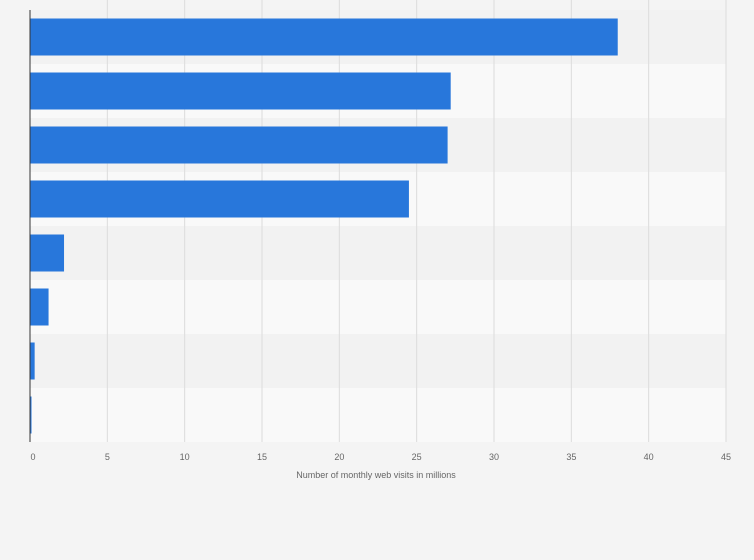 This screenshot has width=754, height=560. What do you see at coordinates (185, 457) in the screenshot?
I see `x-tick-label: 10` at bounding box center [185, 457].